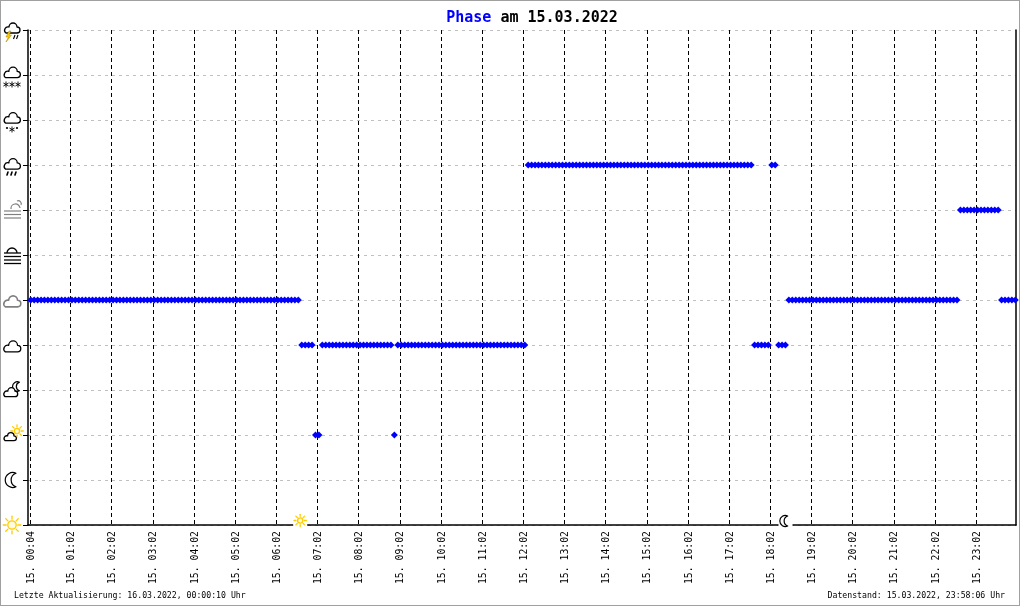 This screenshot has width=1020, height=606. What do you see at coordinates (400, 557) in the screenshot?
I see `x-tick-label: 15. 09:02` at bounding box center [400, 557].